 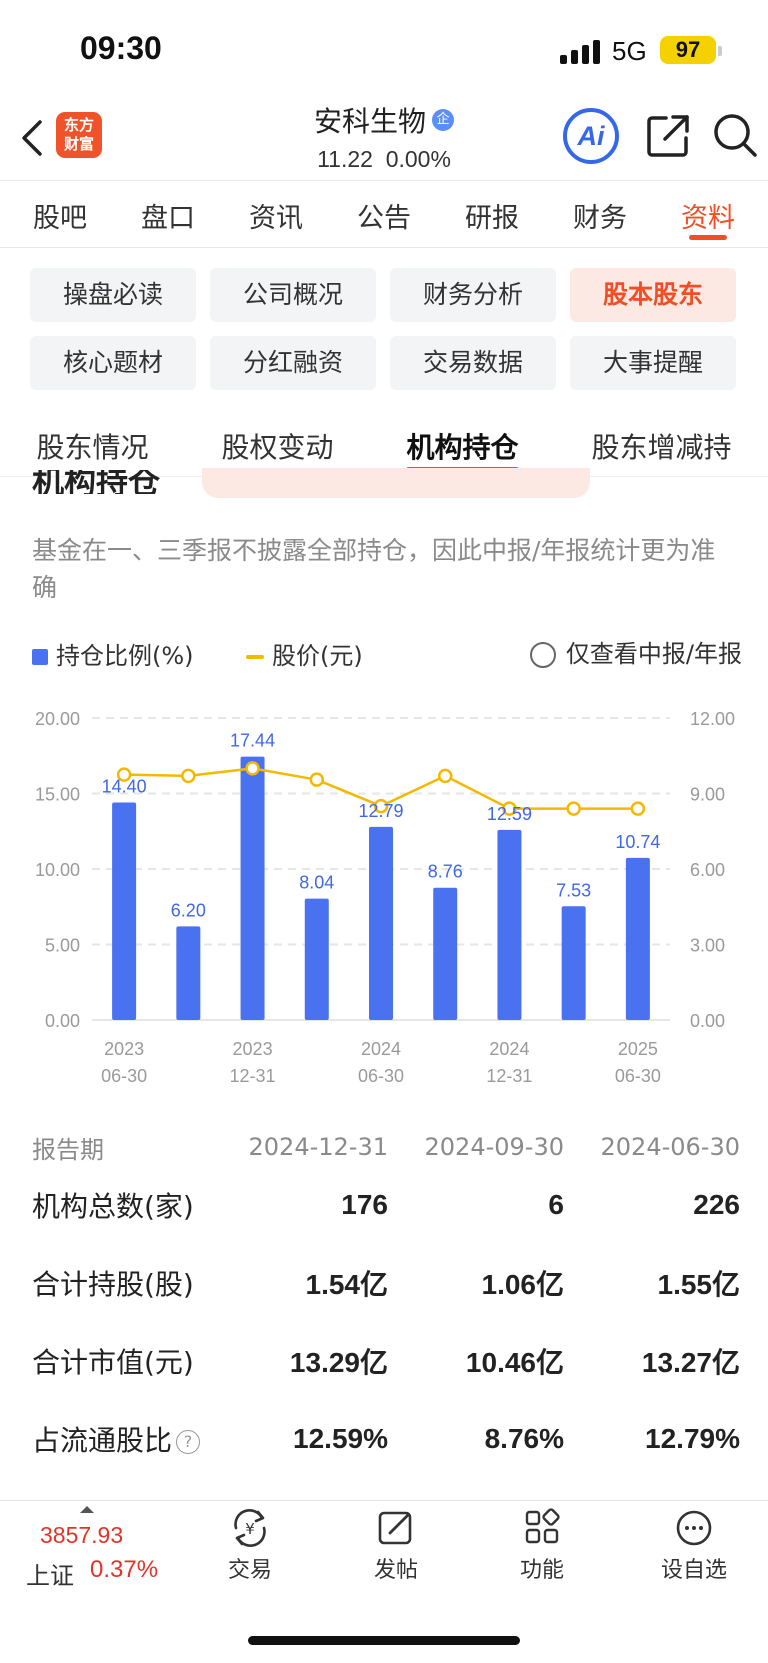 What do you see at coordinates (340, 1438) in the screenshot?
I see `row-value: 12.59%` at bounding box center [340, 1438].